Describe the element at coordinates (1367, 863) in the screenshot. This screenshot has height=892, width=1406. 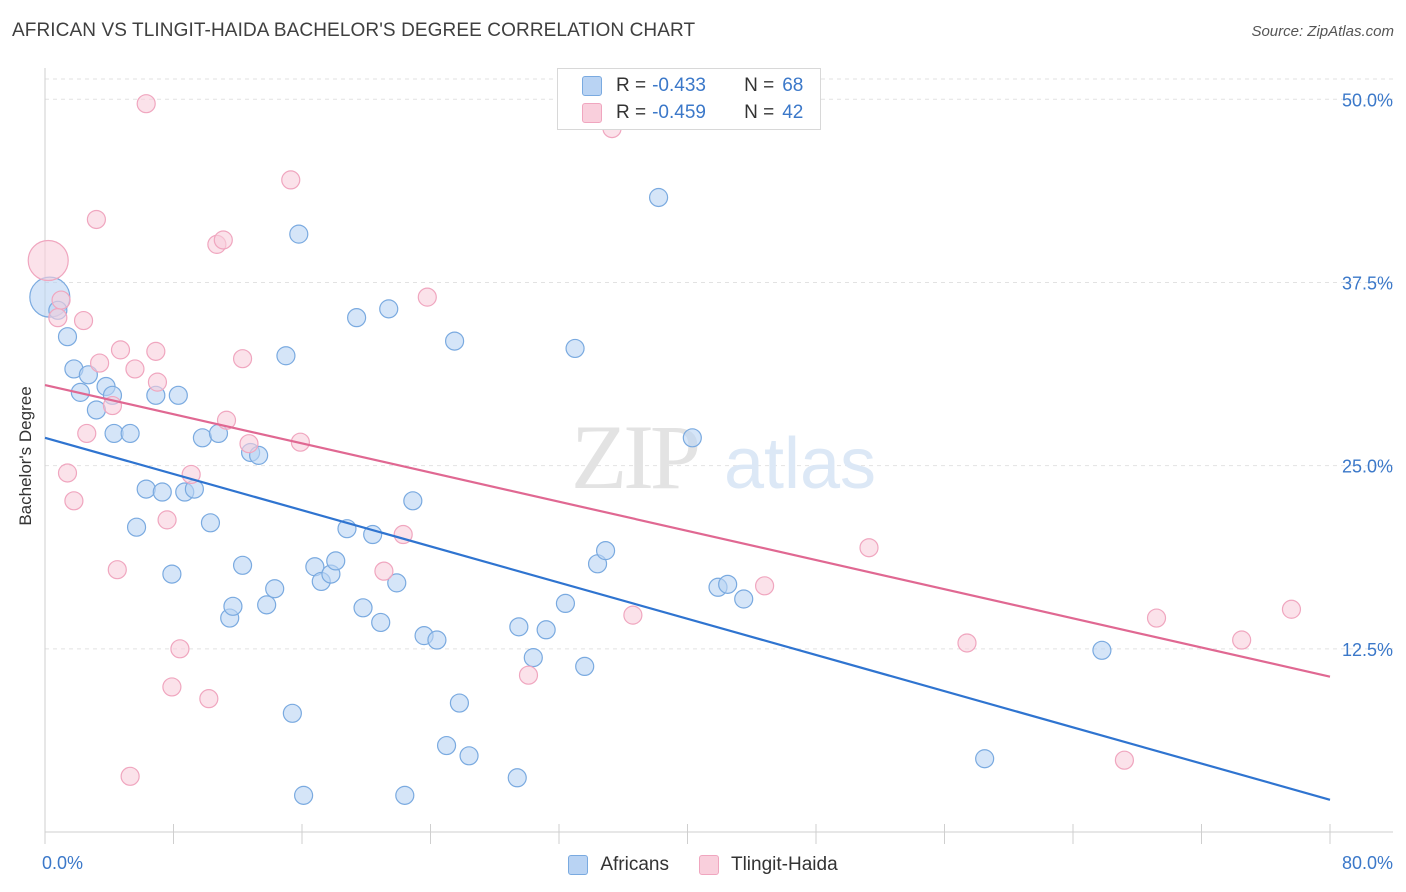
I see `x-tick-label-max: 80.0%` at that location.